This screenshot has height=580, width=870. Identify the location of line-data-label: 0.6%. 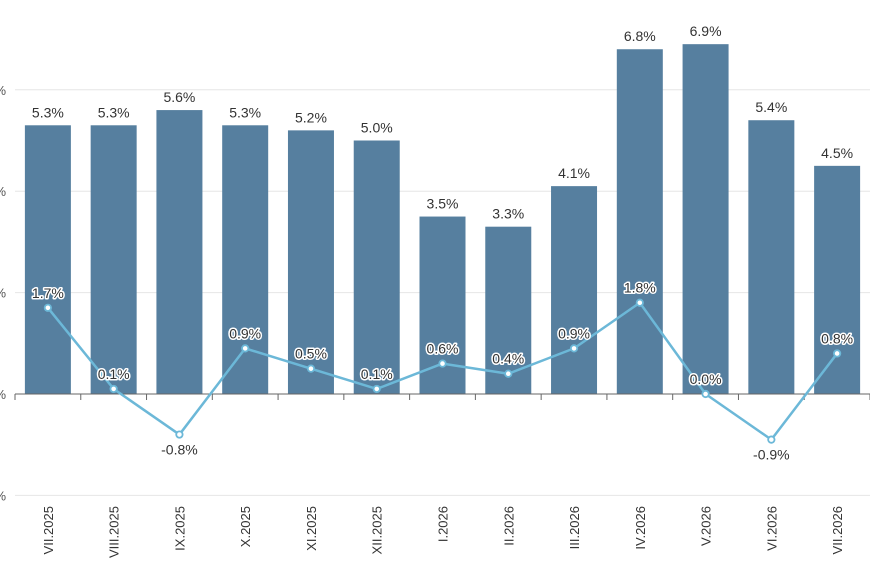
(443, 349).